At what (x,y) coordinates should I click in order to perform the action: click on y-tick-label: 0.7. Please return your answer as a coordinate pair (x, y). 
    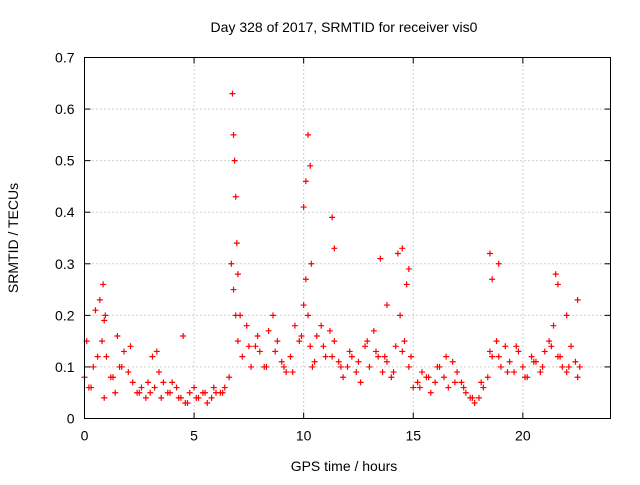
    Looking at the image, I should click on (65, 58).